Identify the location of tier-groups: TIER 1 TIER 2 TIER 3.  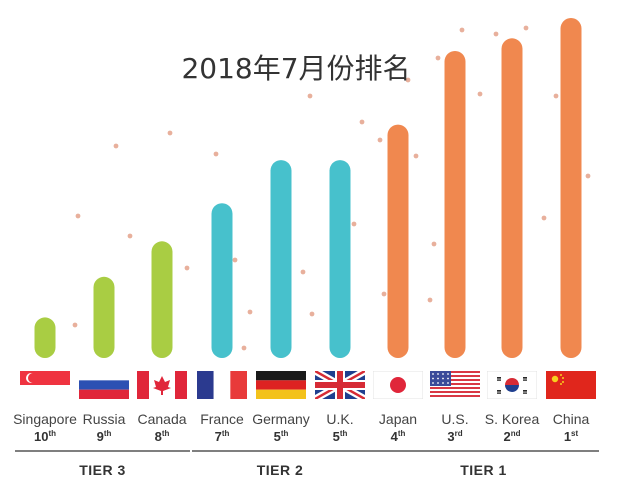
(307, 464).